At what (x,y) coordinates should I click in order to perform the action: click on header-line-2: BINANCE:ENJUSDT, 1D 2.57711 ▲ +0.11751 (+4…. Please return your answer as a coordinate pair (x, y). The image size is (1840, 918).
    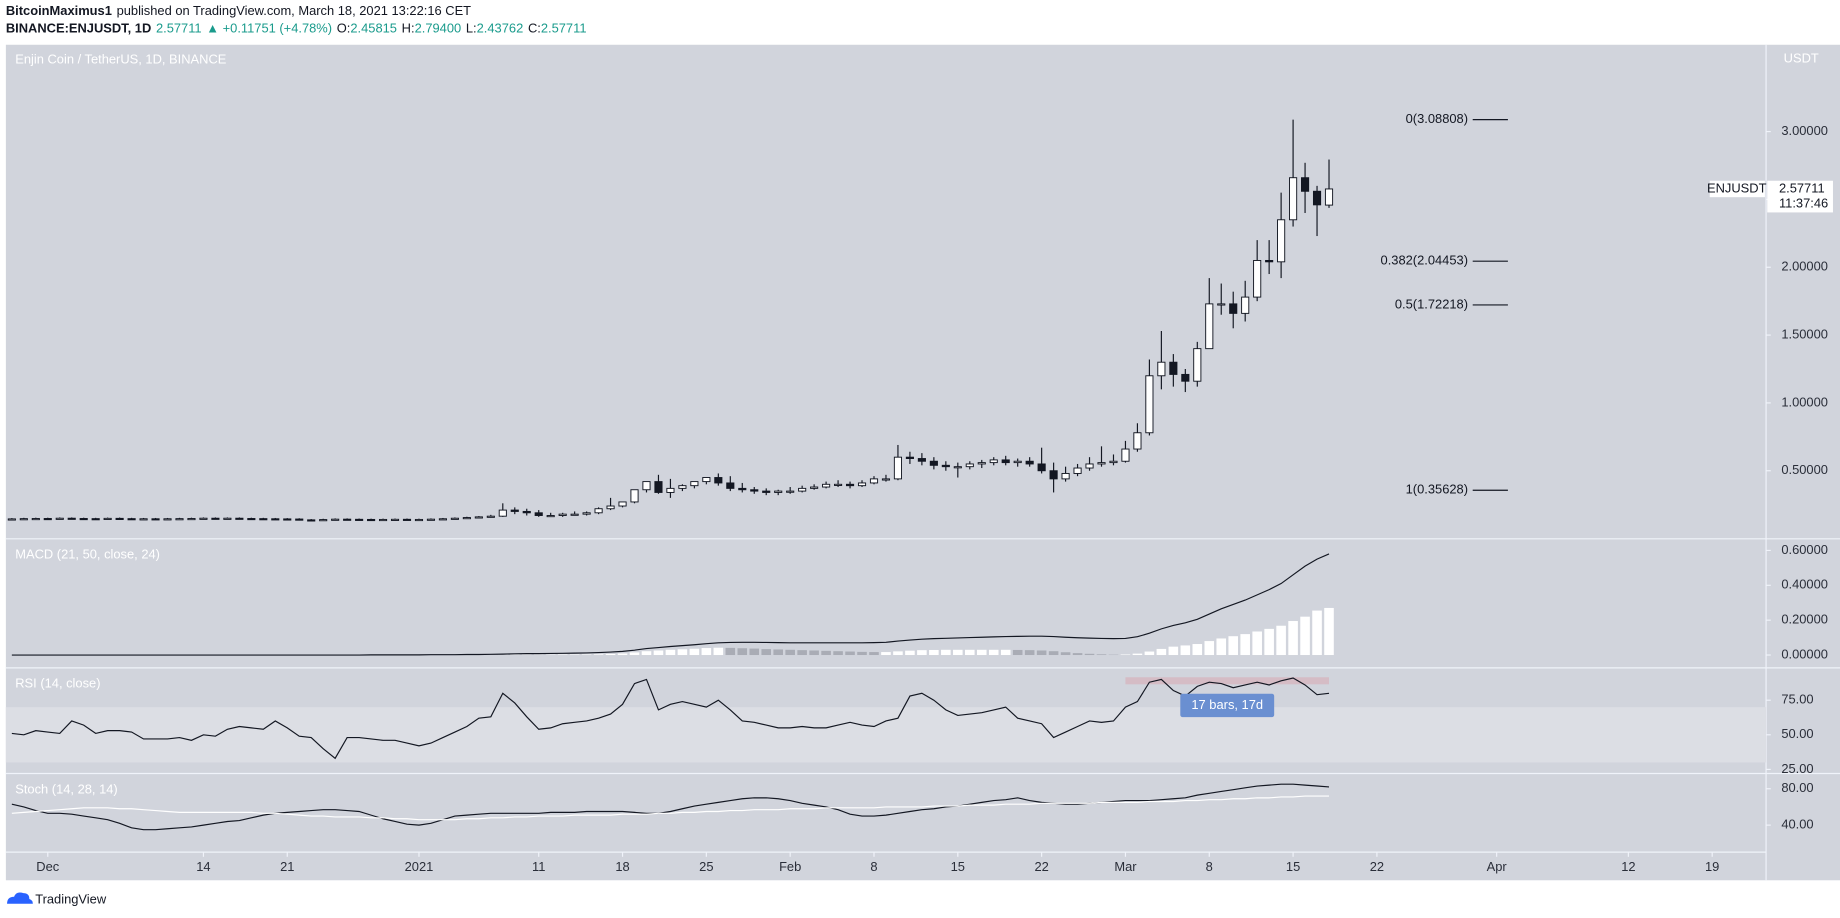
    Looking at the image, I should click on (296, 28).